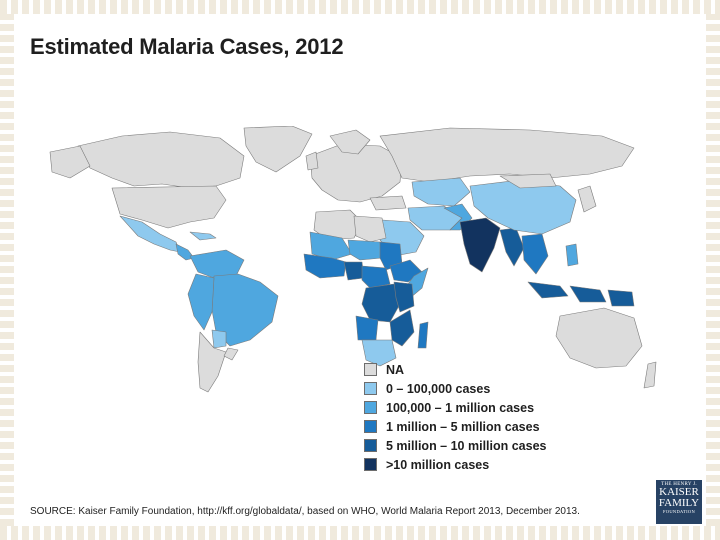  What do you see at coordinates (535, 254) in the screenshot?
I see `region-indochina` at bounding box center [535, 254].